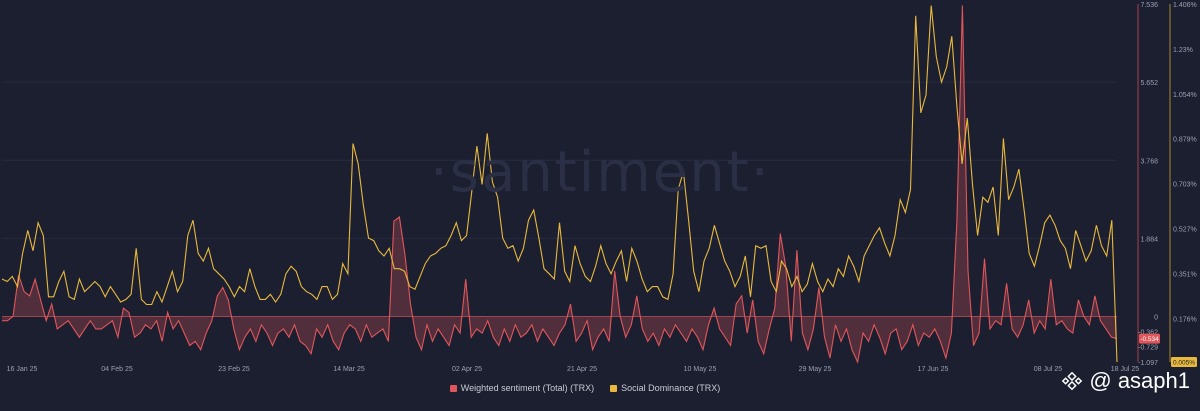 Image resolution: width=1200 pixels, height=411 pixels. Describe the element at coordinates (1156, 318) in the screenshot. I see `left-tick-label: 0` at that location.